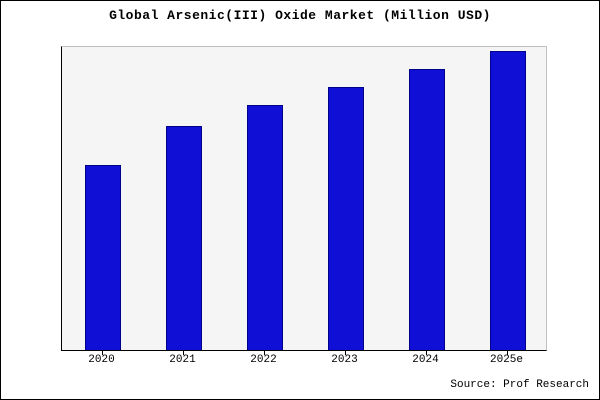  I want to click on x-tick-label-2023: 2023, so click(344, 360).